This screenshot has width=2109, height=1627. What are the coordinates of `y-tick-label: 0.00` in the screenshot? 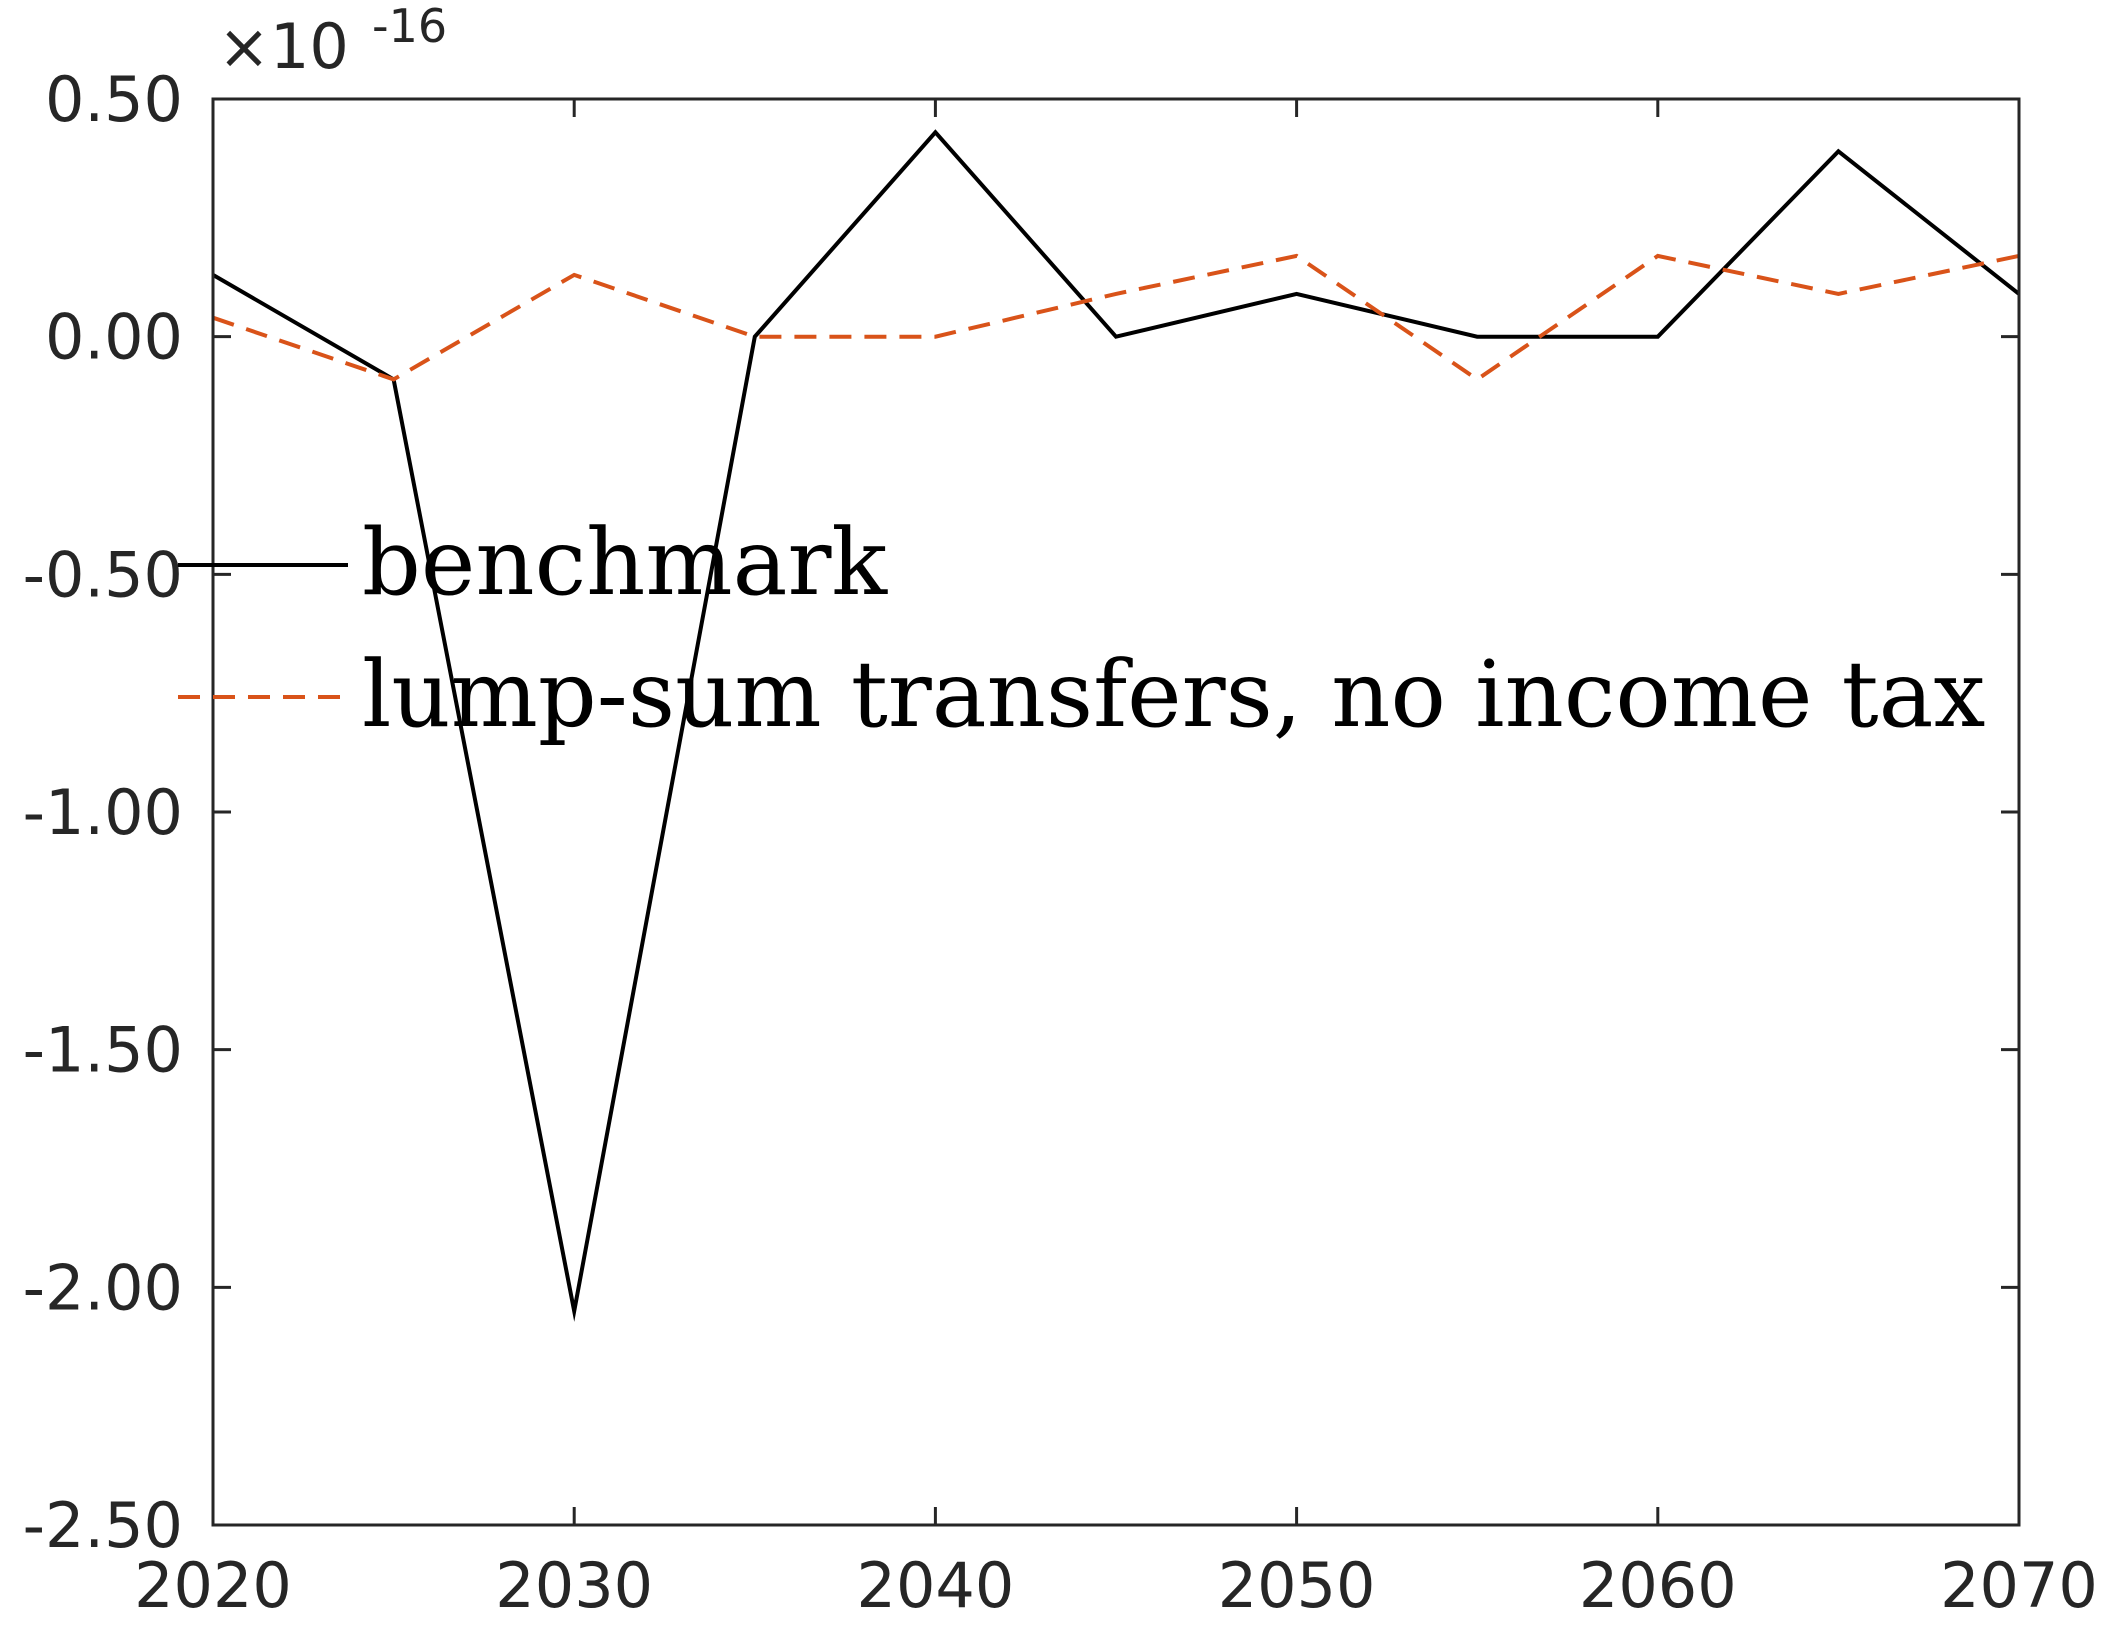 It's located at (114, 337).